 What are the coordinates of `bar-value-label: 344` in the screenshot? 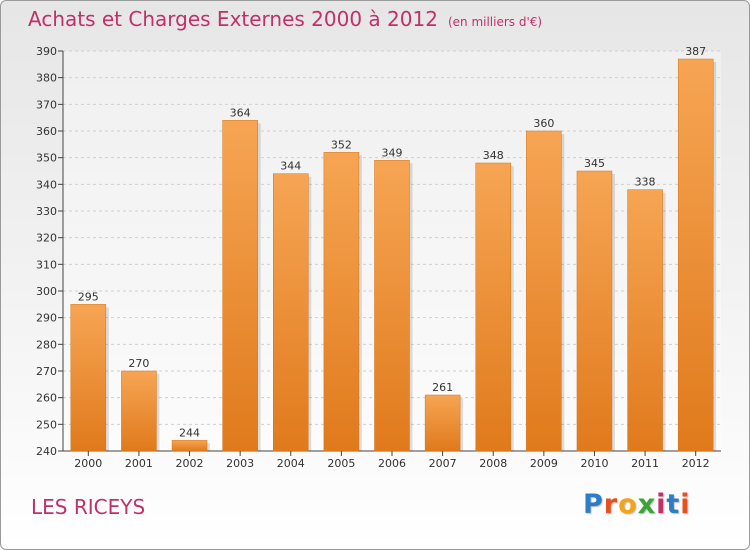 It's located at (290, 166).